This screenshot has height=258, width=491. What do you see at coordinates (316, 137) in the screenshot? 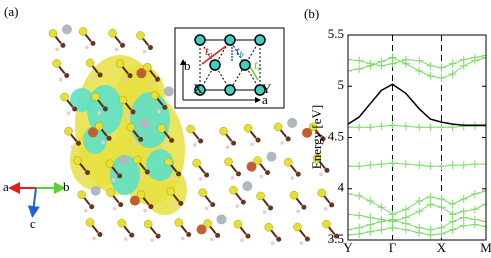
I see `y-axis-label: Energy [eV]` at bounding box center [316, 137].